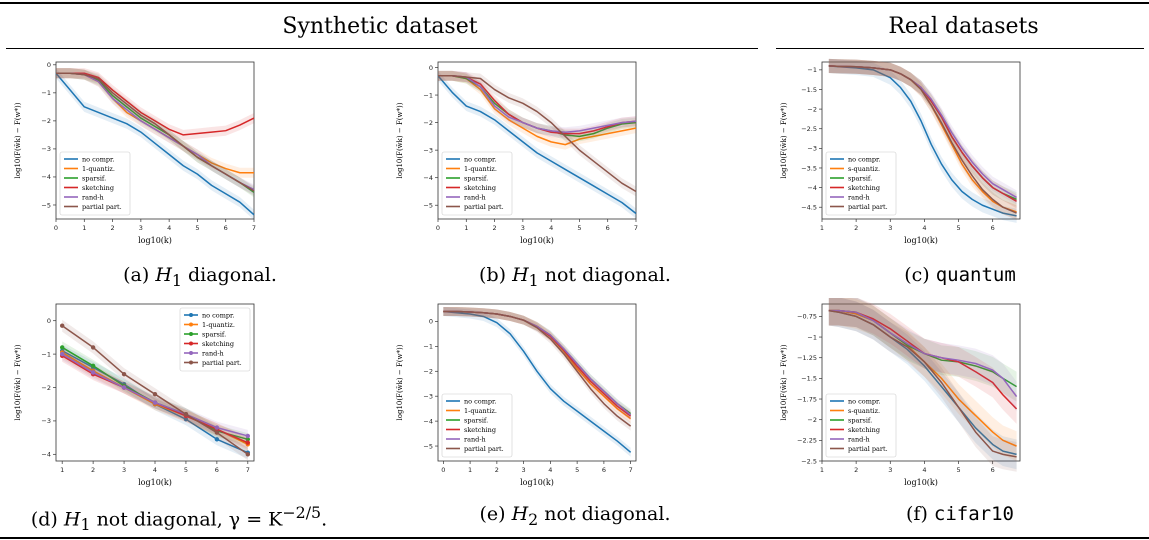  What do you see at coordinates (163, 275) in the screenshot?
I see `caption-a-math: H` at bounding box center [163, 275].